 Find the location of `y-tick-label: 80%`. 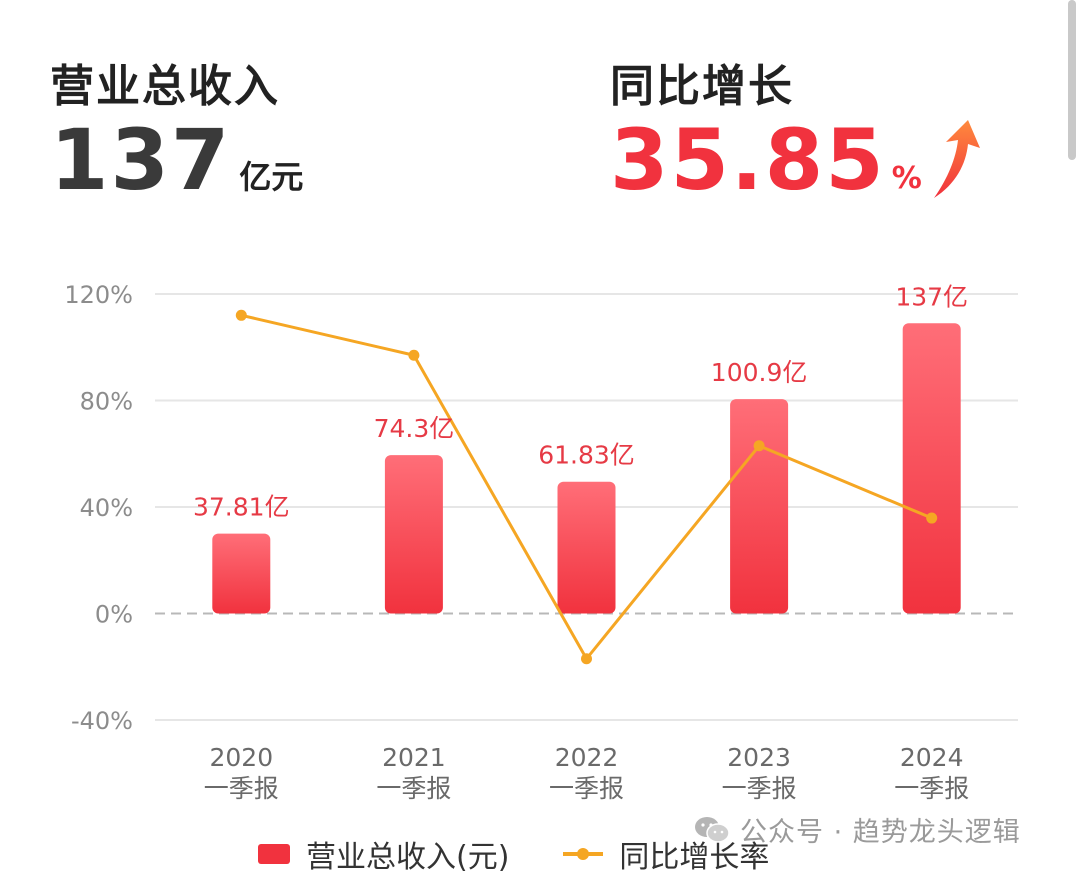

y-tick-label: 80% is located at coordinates (106, 402).